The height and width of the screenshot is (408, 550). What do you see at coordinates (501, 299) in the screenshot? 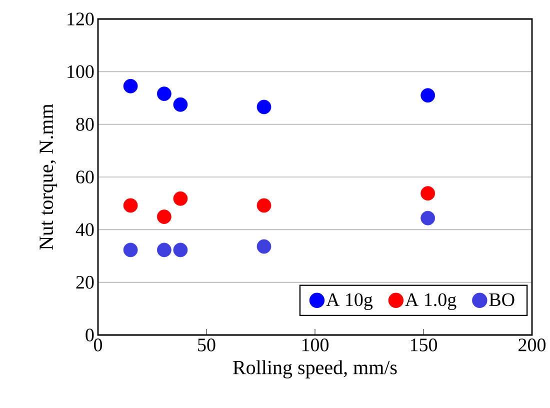
I see `legend-label: BO` at bounding box center [501, 299].